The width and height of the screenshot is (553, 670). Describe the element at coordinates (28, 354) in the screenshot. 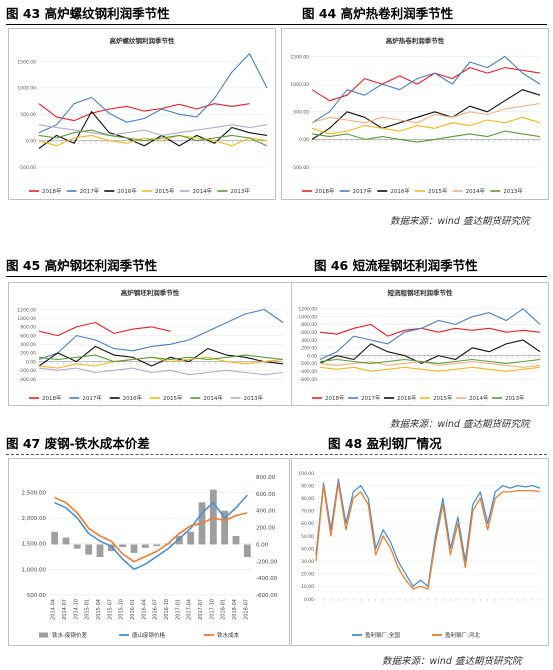

I see `y-tick-label: 200.00` at that location.